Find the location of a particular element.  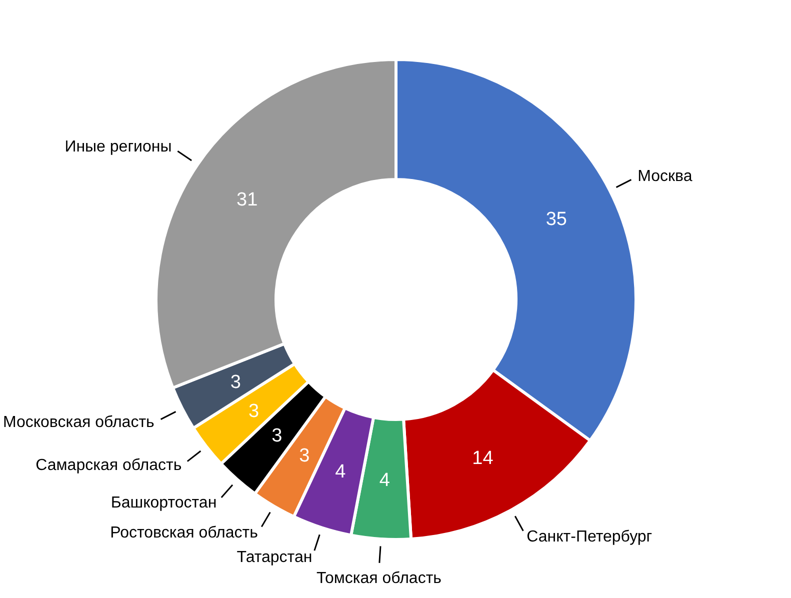

slice-label: Москва is located at coordinates (665, 176).